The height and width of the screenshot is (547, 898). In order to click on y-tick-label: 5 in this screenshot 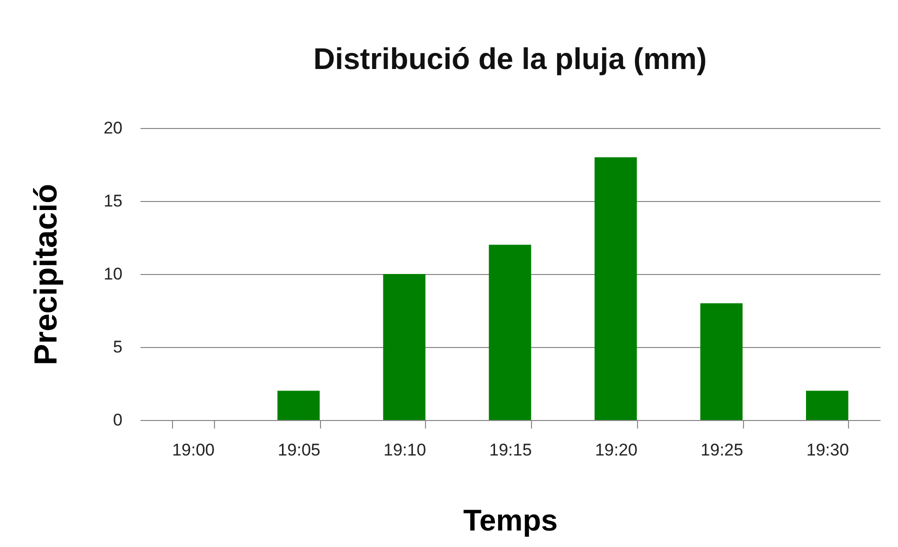, I will do `click(117, 347)`.